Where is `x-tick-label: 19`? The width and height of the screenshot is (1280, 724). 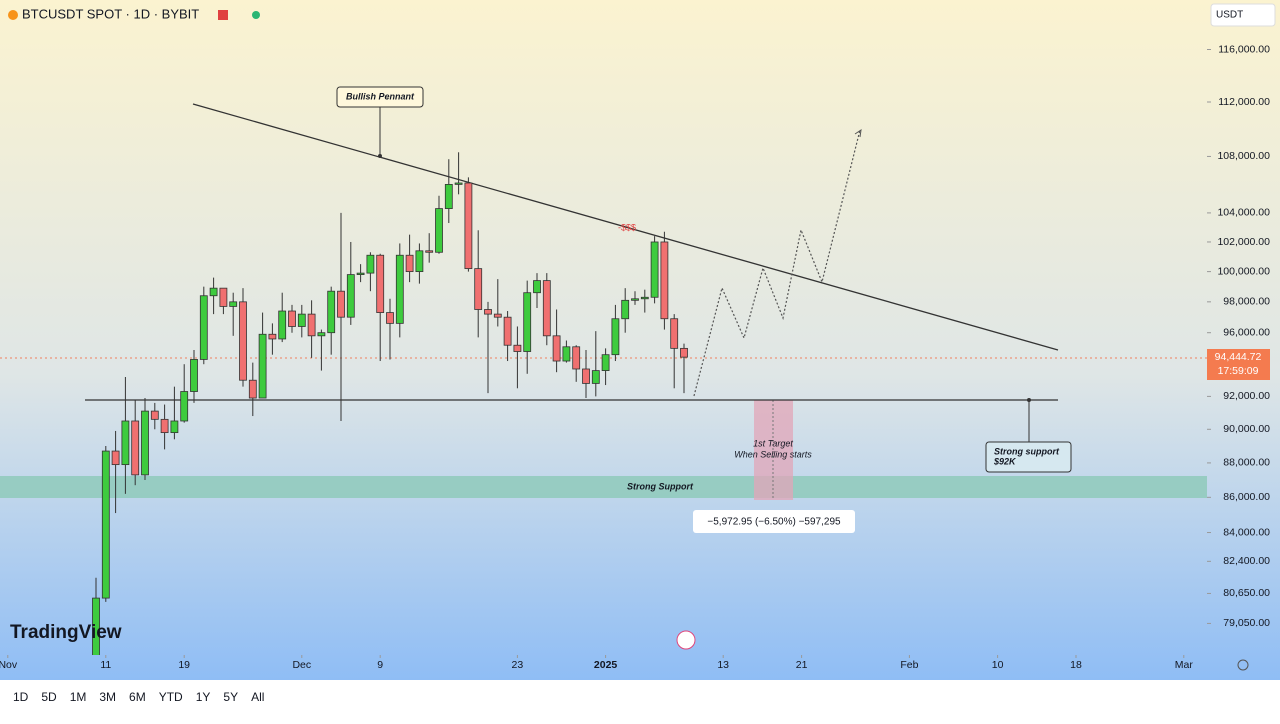
x-tick-label: 19 is located at coordinates (184, 665).